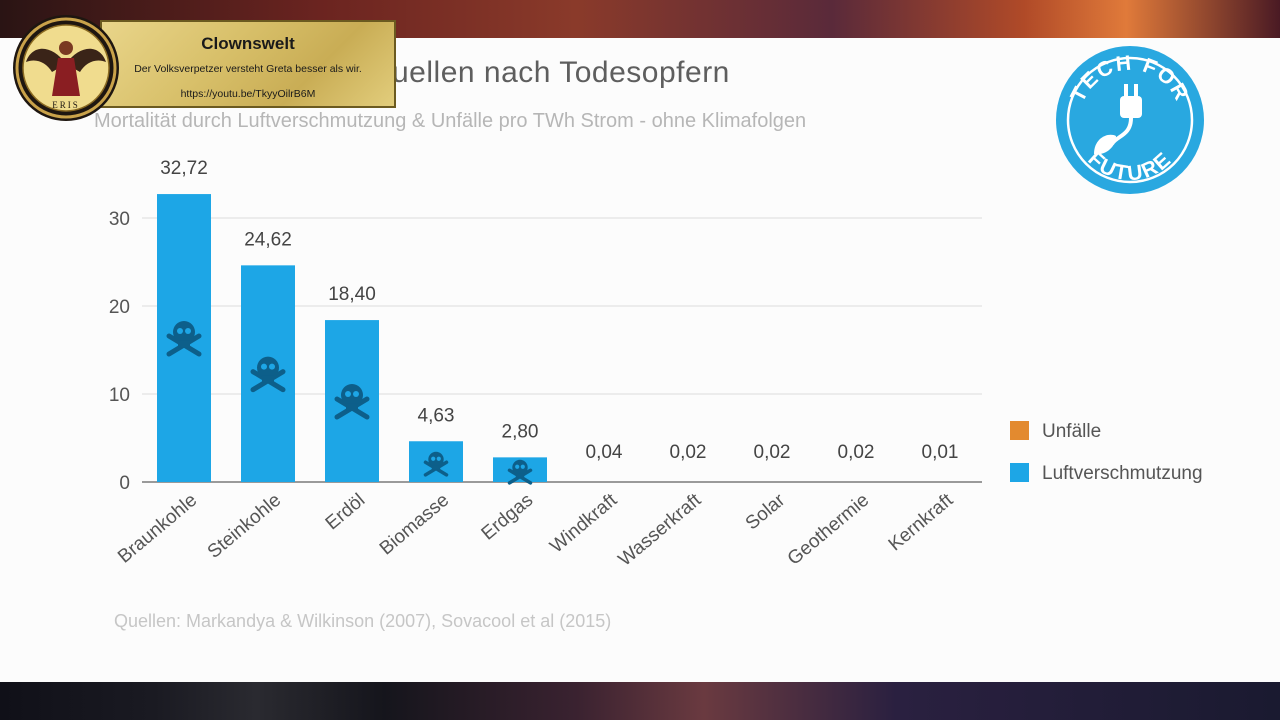 This screenshot has width=1280, height=720. I want to click on tech-for-future-logo: TECH FOR FUTURE, so click(1130, 120).